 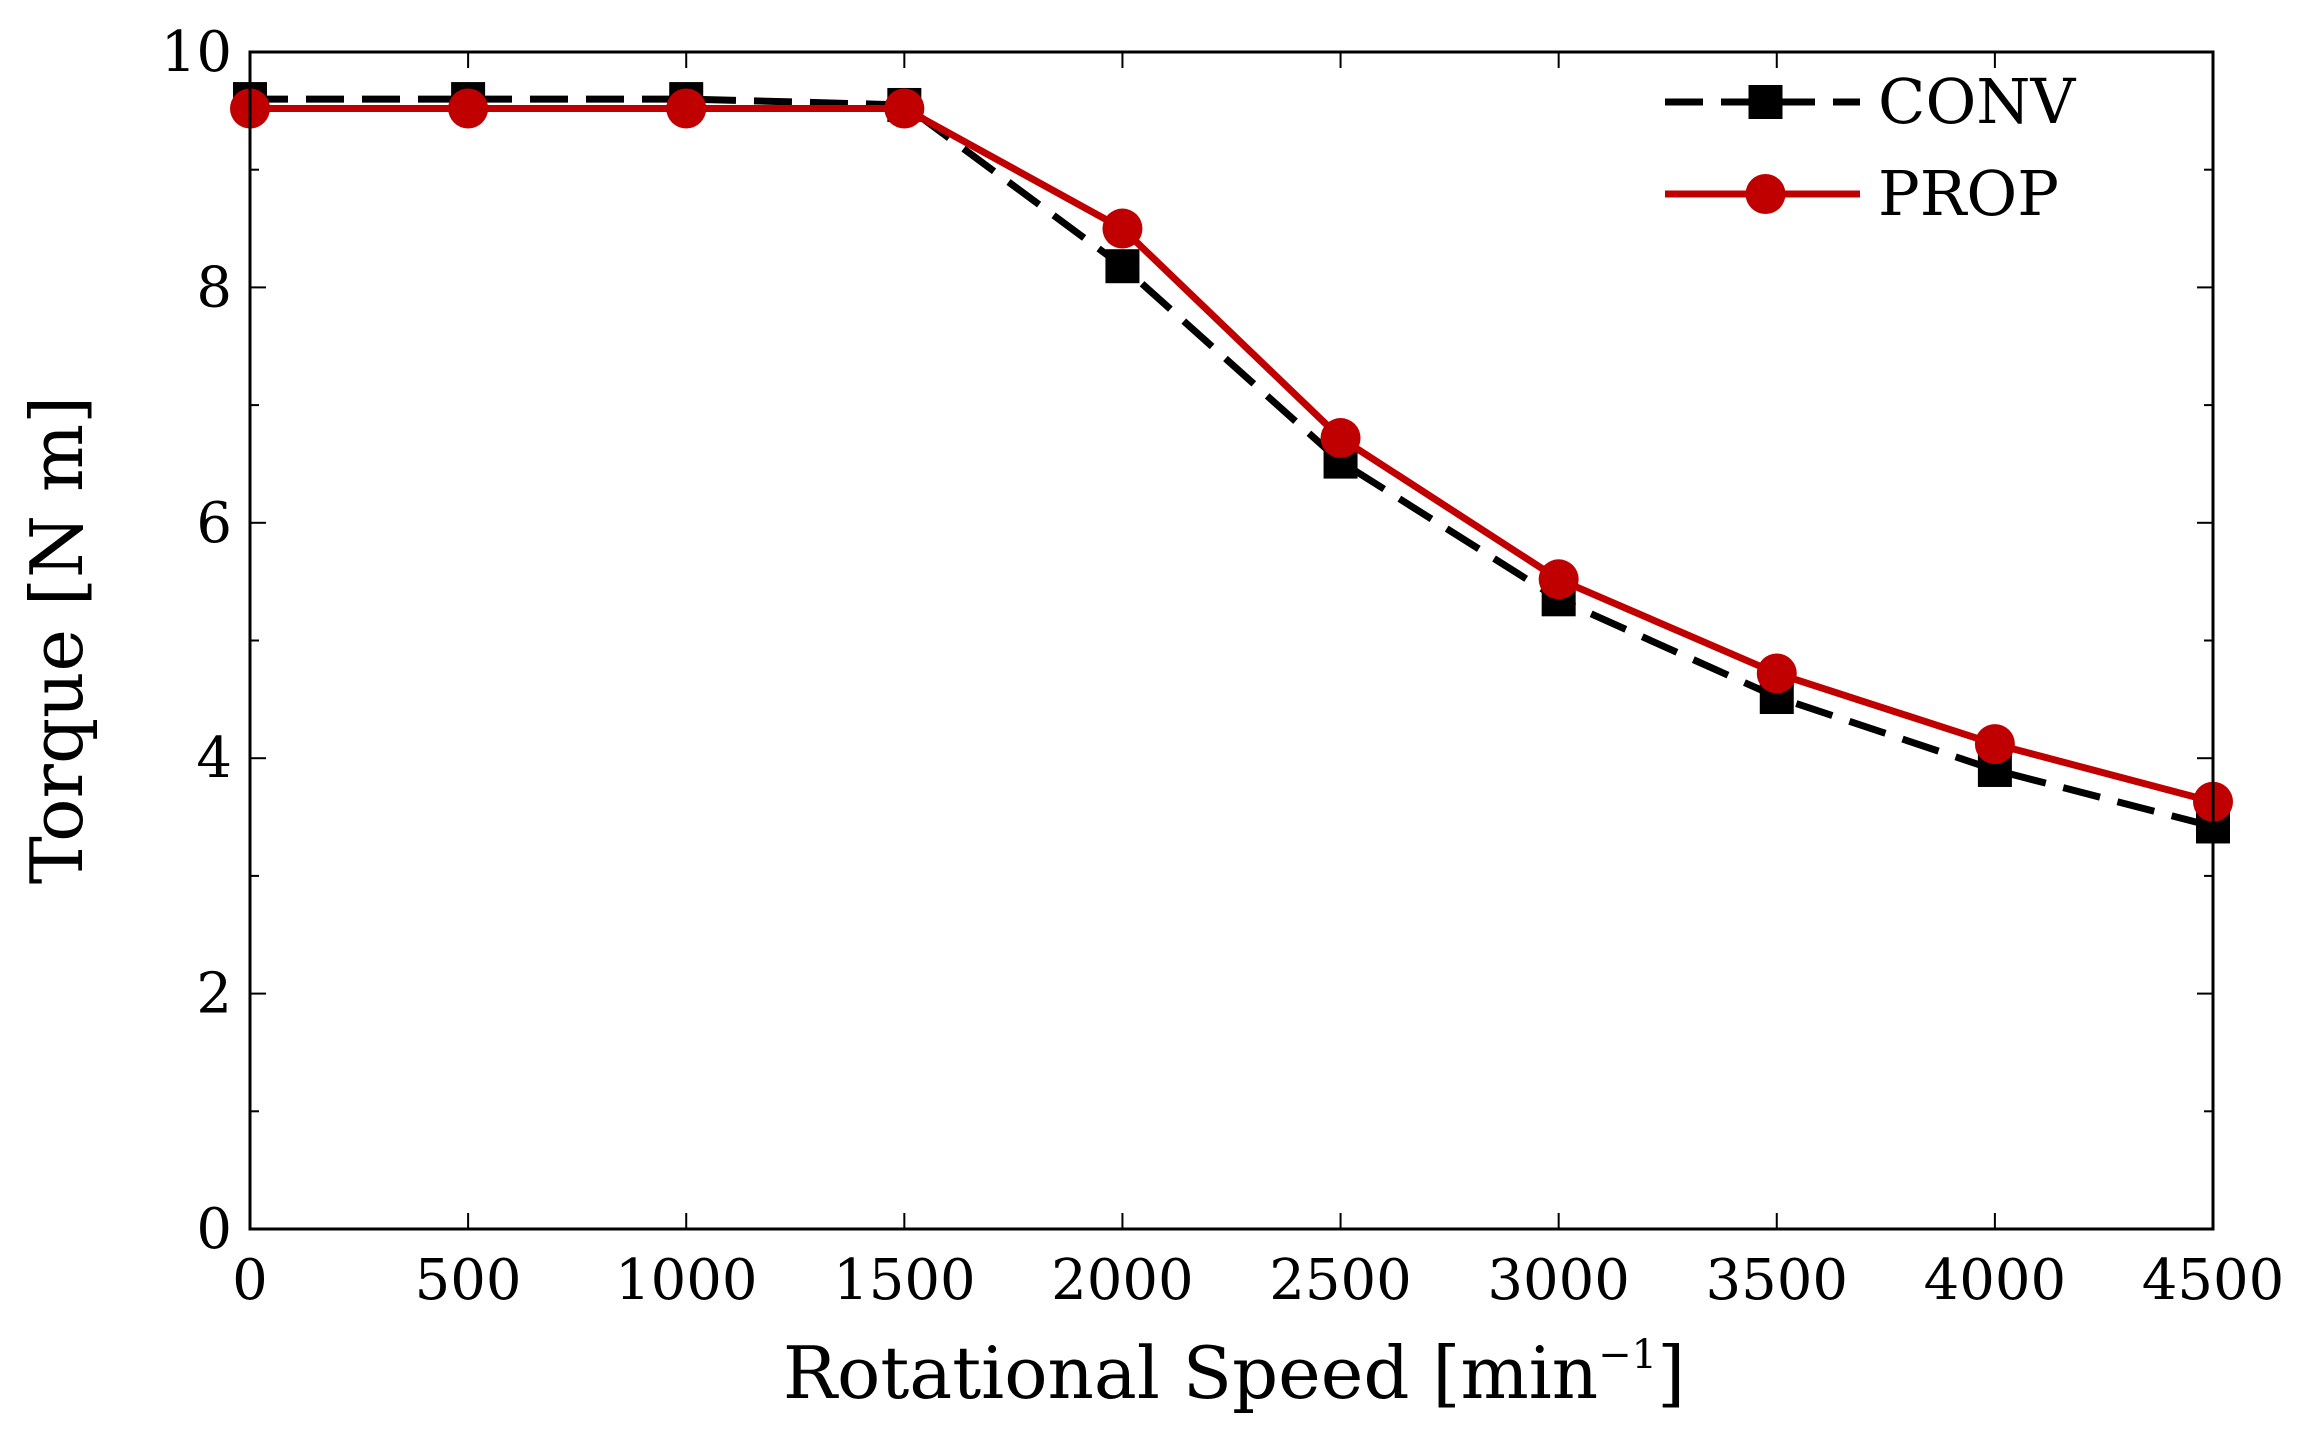 What do you see at coordinates (468, 1280) in the screenshot?
I see `x-tick-label: 500` at bounding box center [468, 1280].